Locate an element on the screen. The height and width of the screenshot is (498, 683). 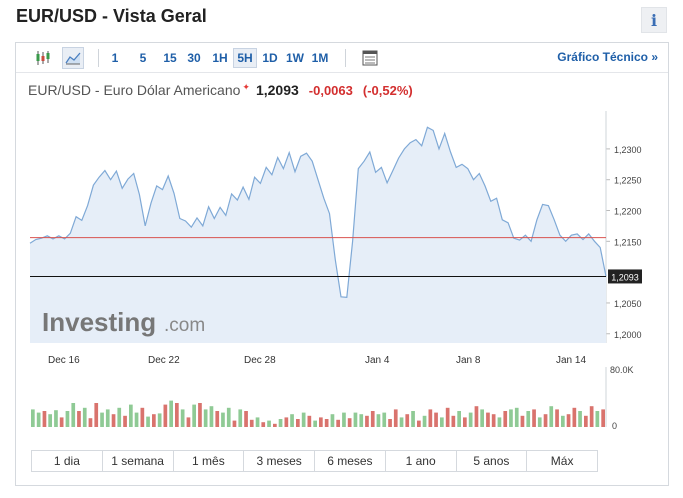
price-change: -0,0063 is located at coordinates (330, 90).